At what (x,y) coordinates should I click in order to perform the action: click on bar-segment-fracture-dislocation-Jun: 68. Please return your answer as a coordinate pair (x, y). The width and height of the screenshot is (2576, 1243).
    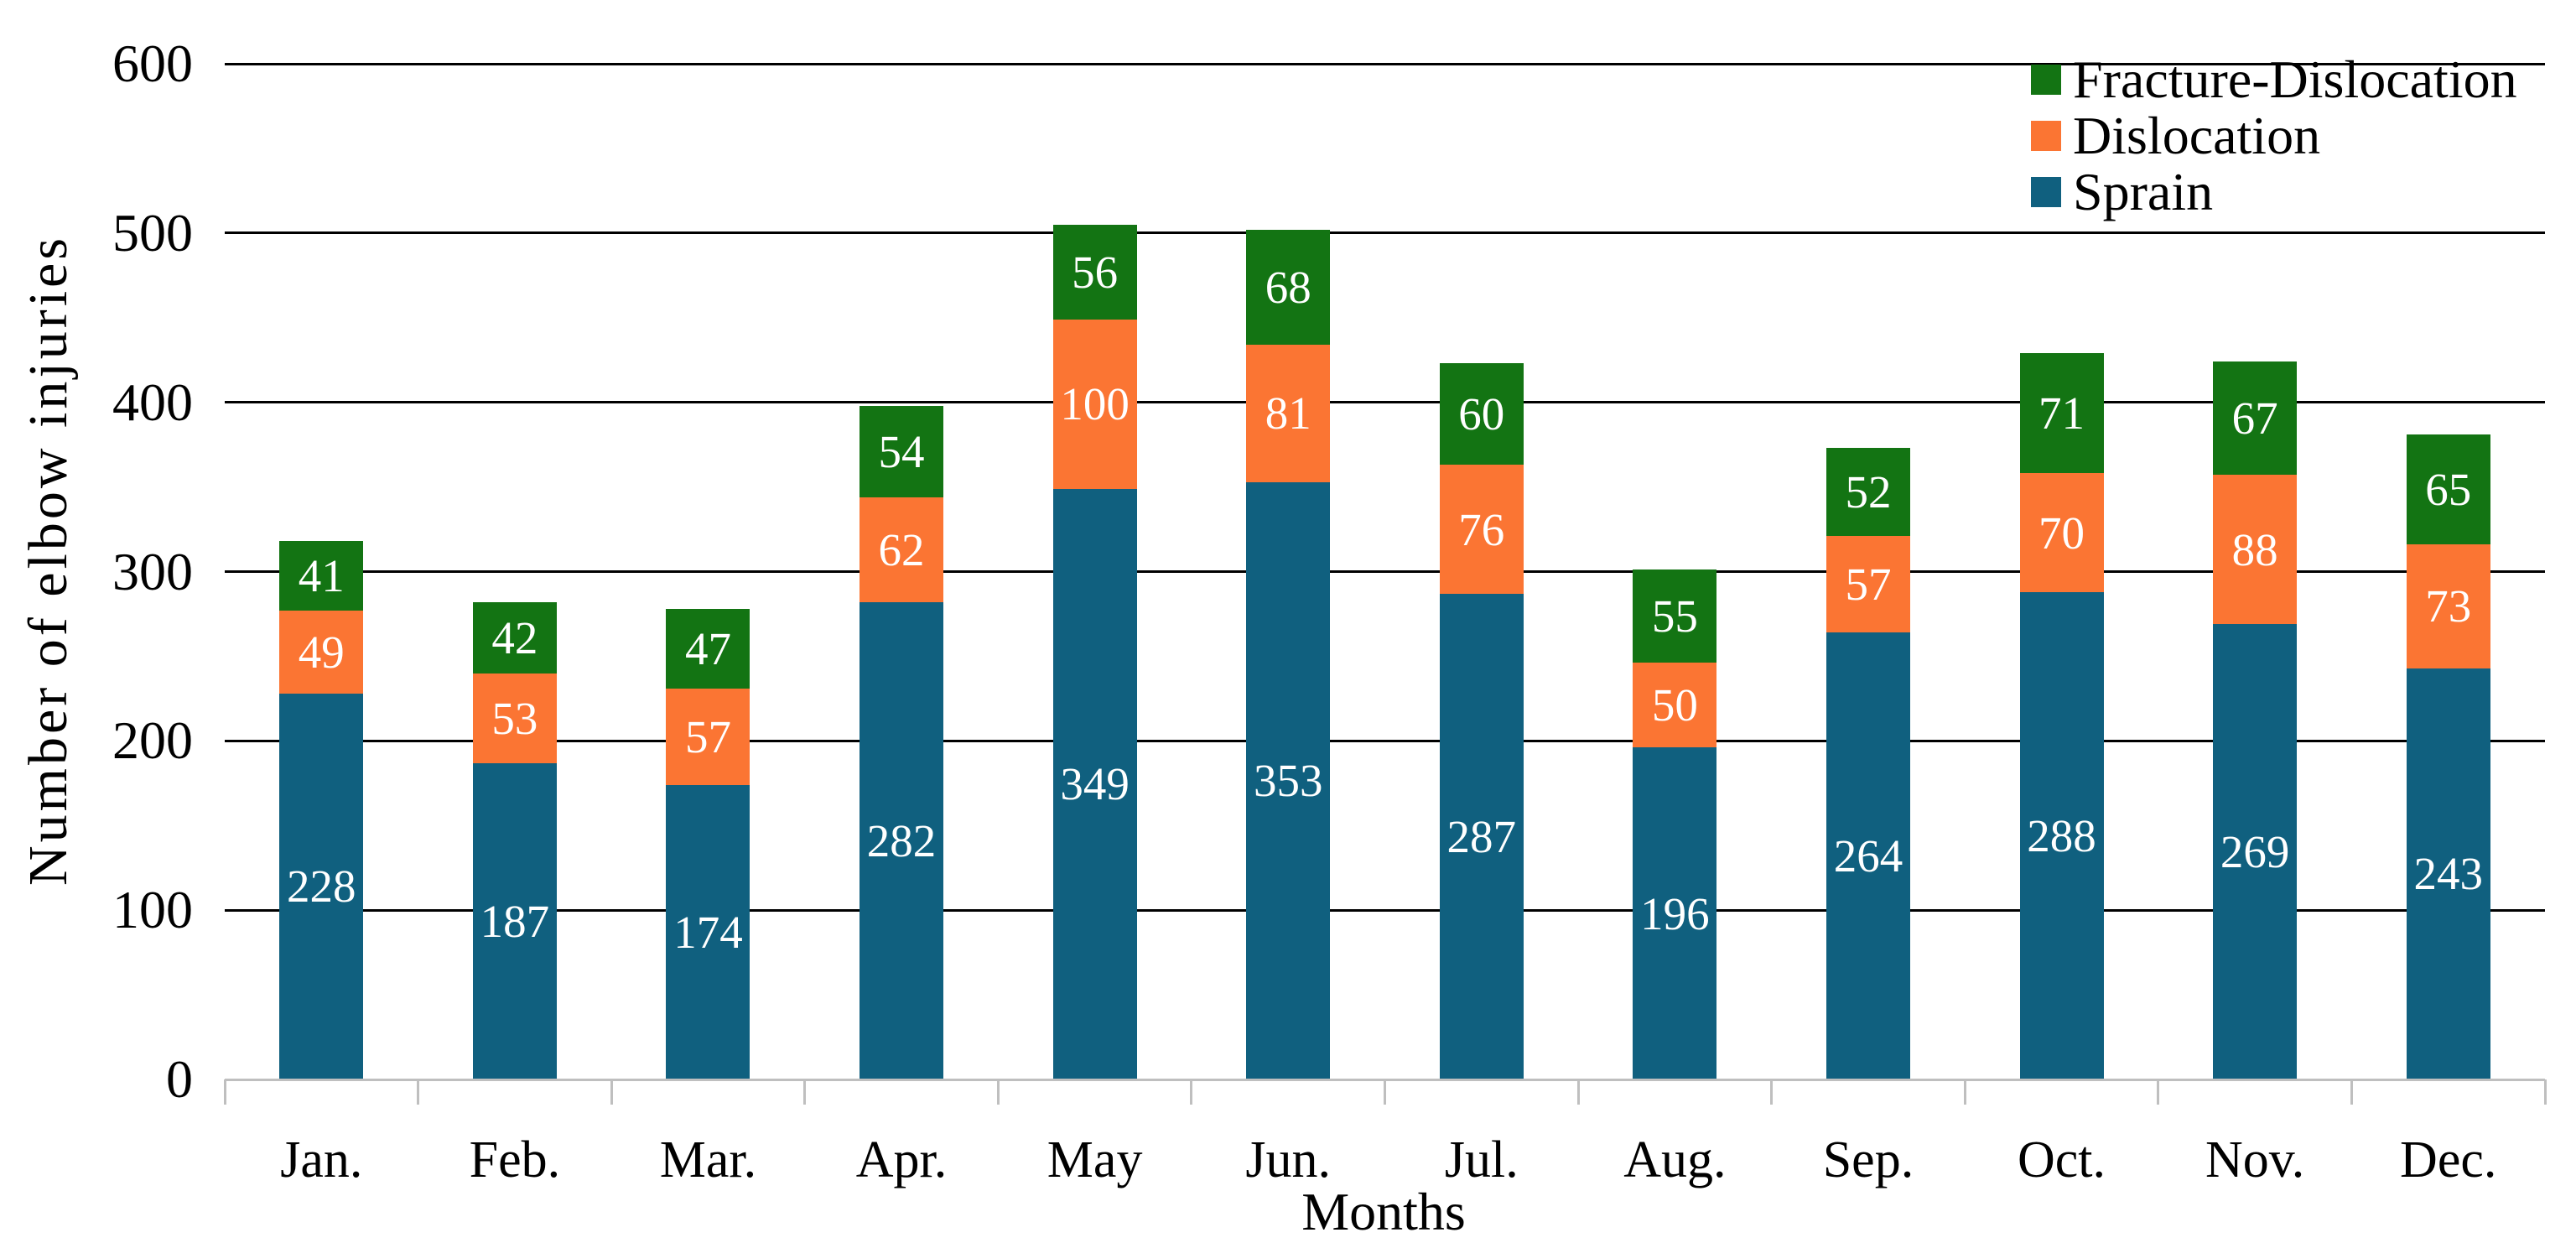
    Looking at the image, I should click on (1288, 288).